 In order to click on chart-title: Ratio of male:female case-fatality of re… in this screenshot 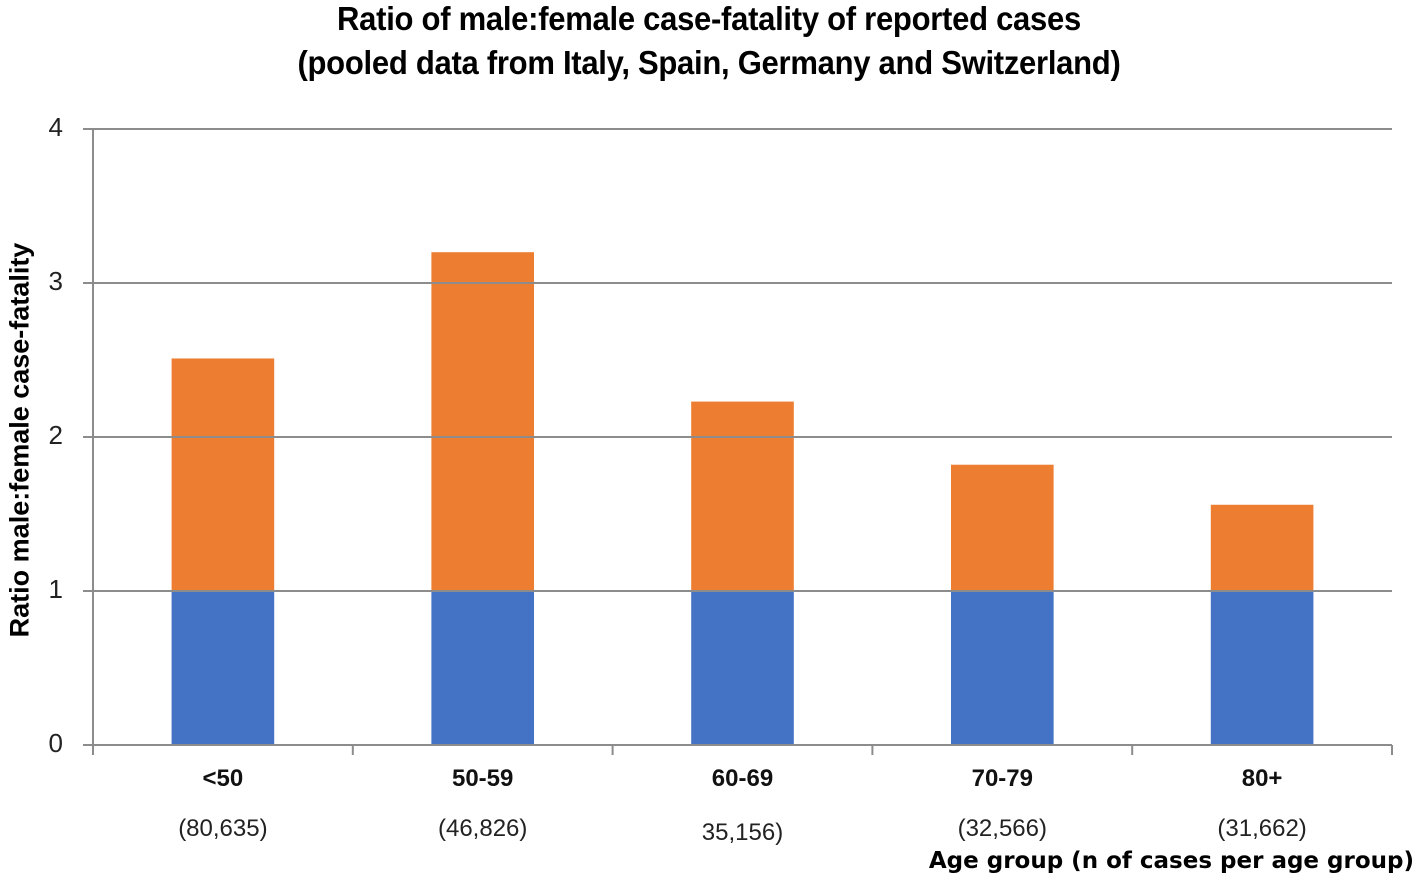, I will do `click(709, 18)`.